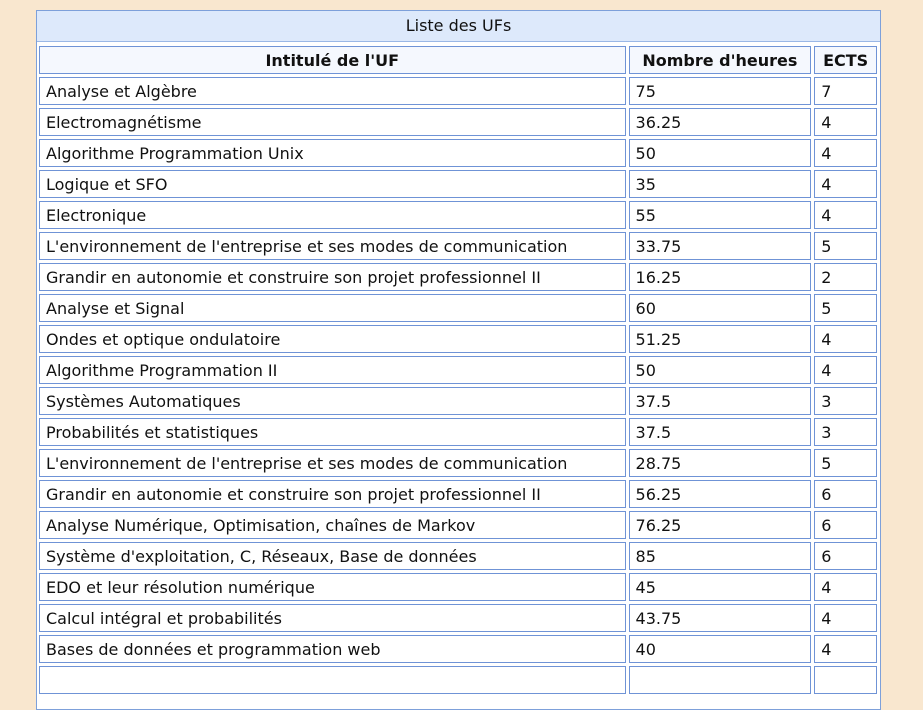  Describe the element at coordinates (332, 122) in the screenshot. I see `uf-name-cell: Electromagnétisme` at that location.